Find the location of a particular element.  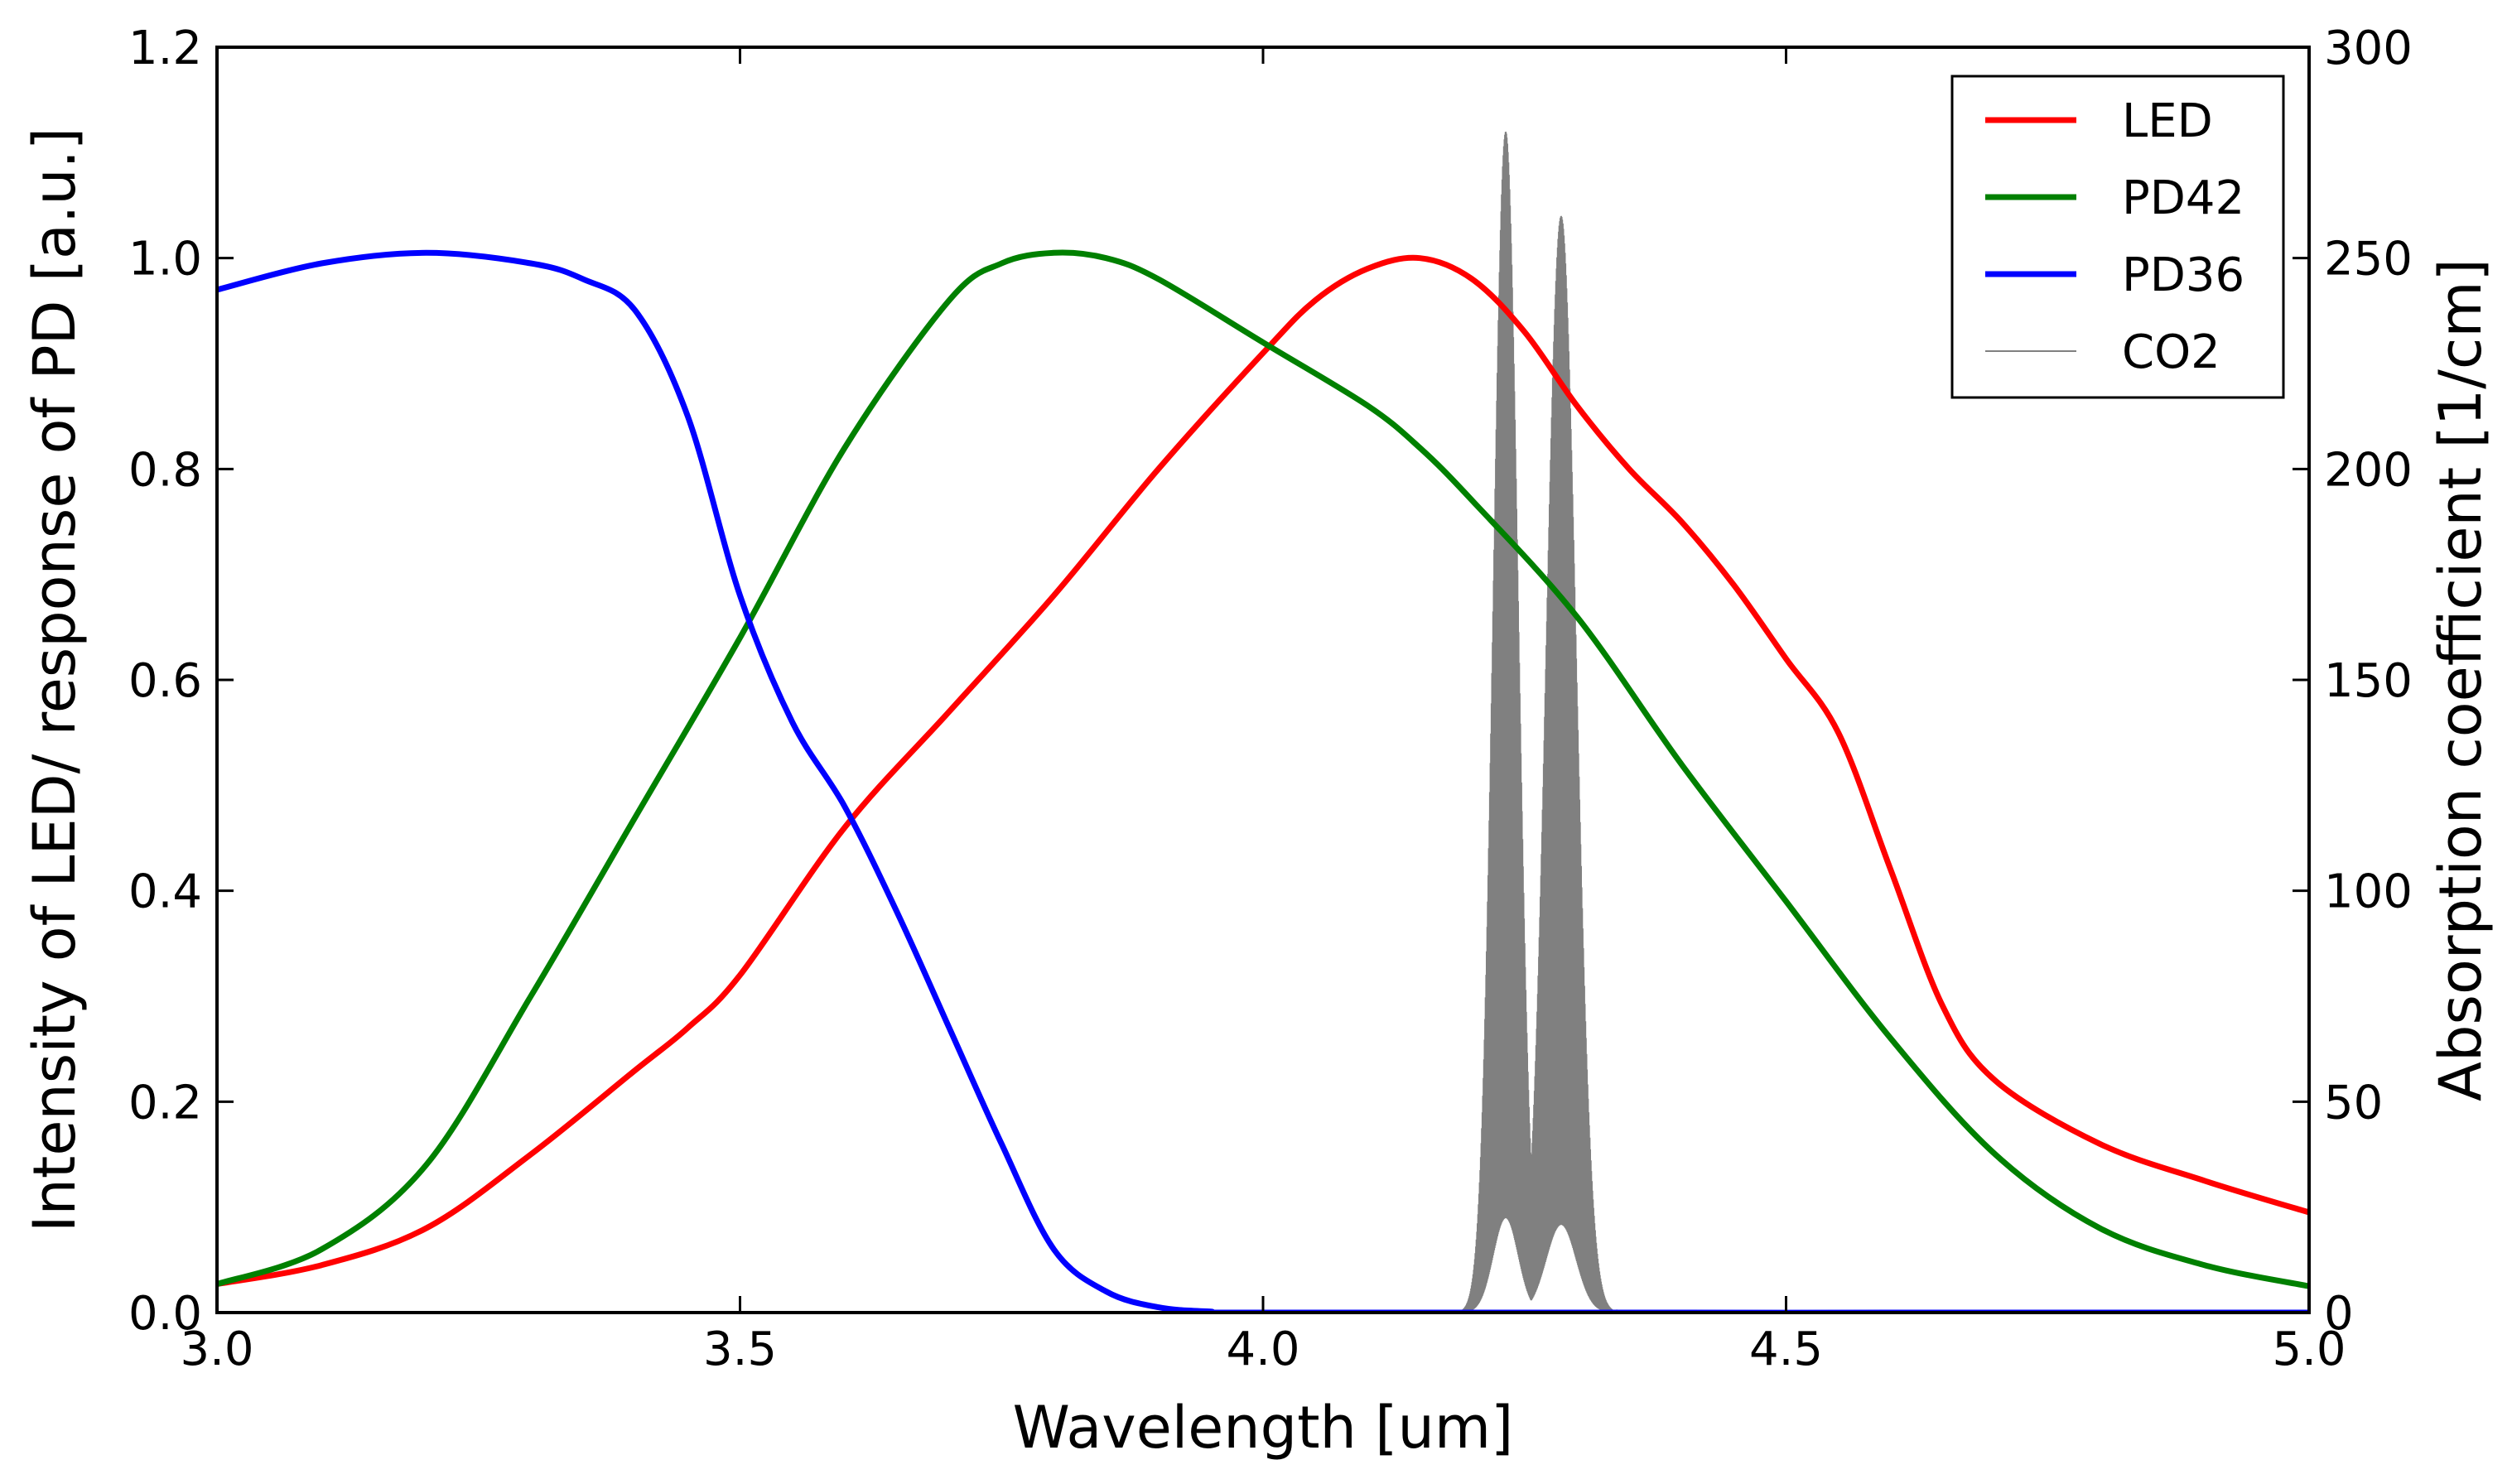

y-tick-label: 0.4 is located at coordinates (165, 892).